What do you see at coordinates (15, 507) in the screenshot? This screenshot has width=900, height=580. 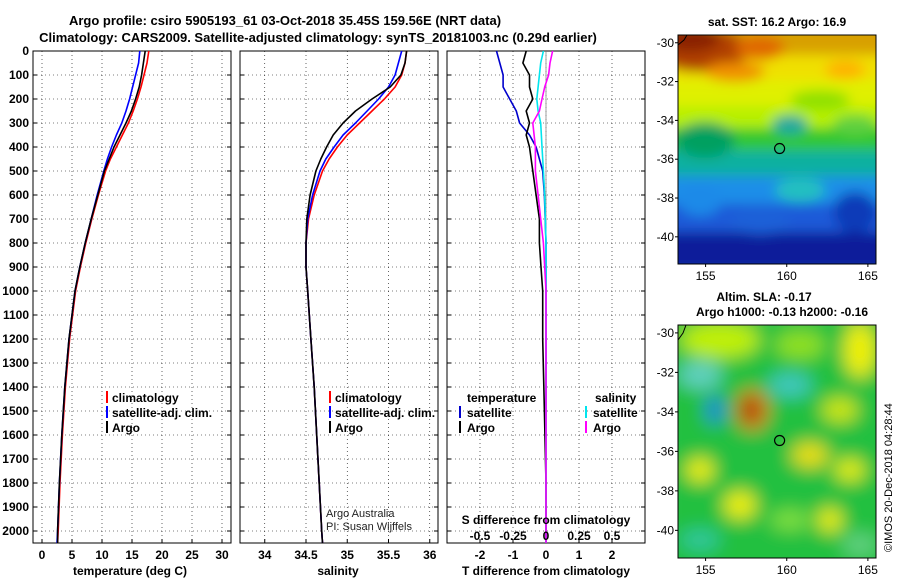 I see `depth-tick-label: 1900` at bounding box center [15, 507].